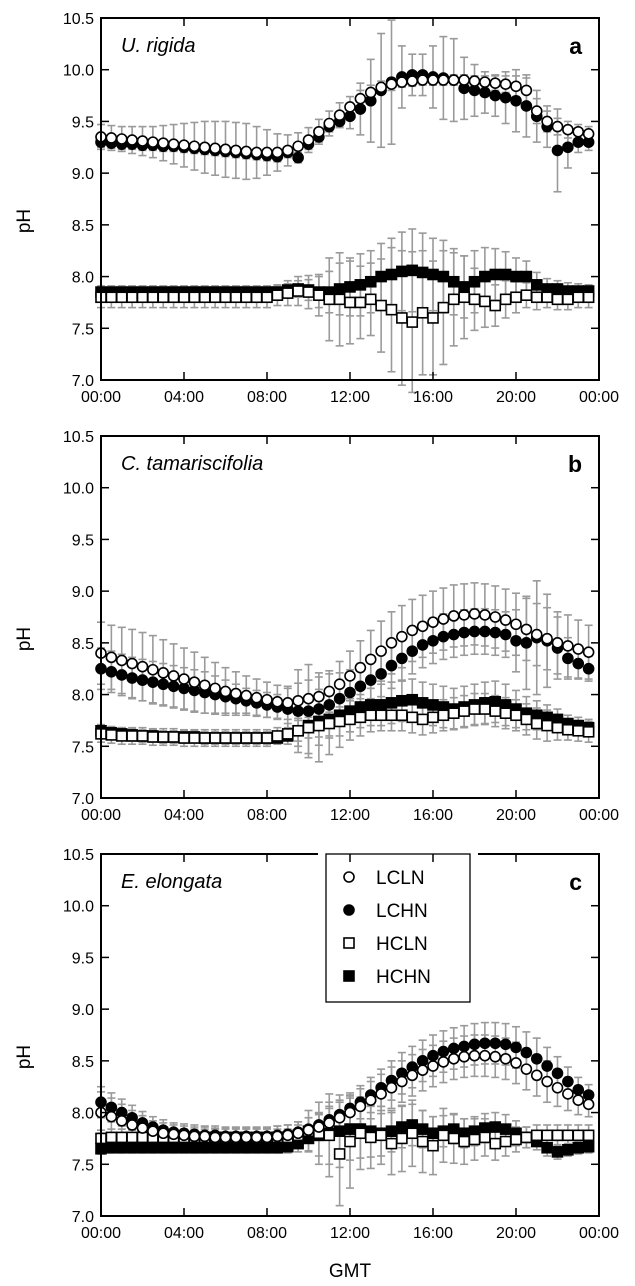 Image resolution: width=635 pixels, height=1286 pixels. What do you see at coordinates (350, 1271) in the screenshot?
I see `x-axis-title: GMT` at bounding box center [350, 1271].